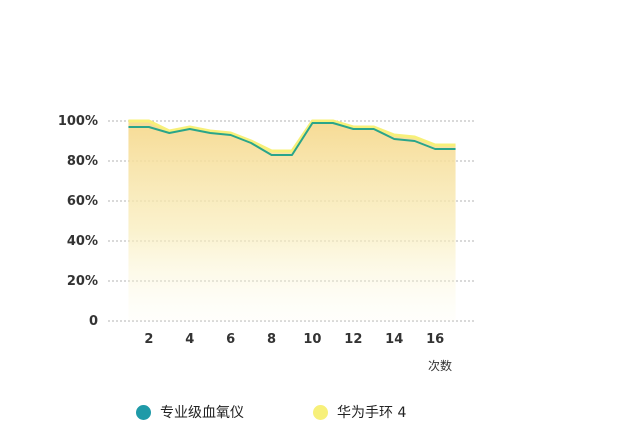  I want to click on y-tick-label-2: 40%, so click(82, 241).